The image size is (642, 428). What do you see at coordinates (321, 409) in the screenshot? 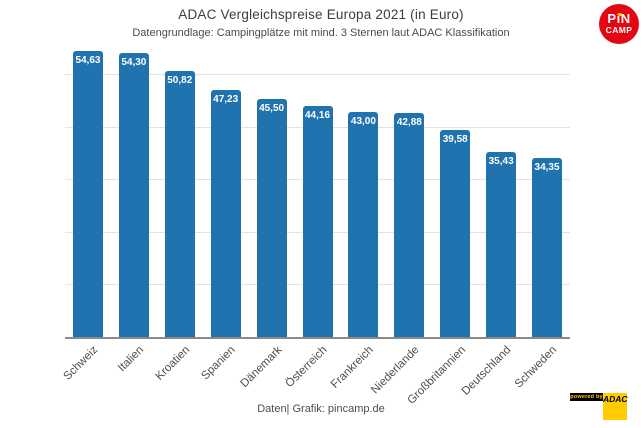
I see `credit-text: Daten| Grafik: pincamp.de` at bounding box center [321, 409].